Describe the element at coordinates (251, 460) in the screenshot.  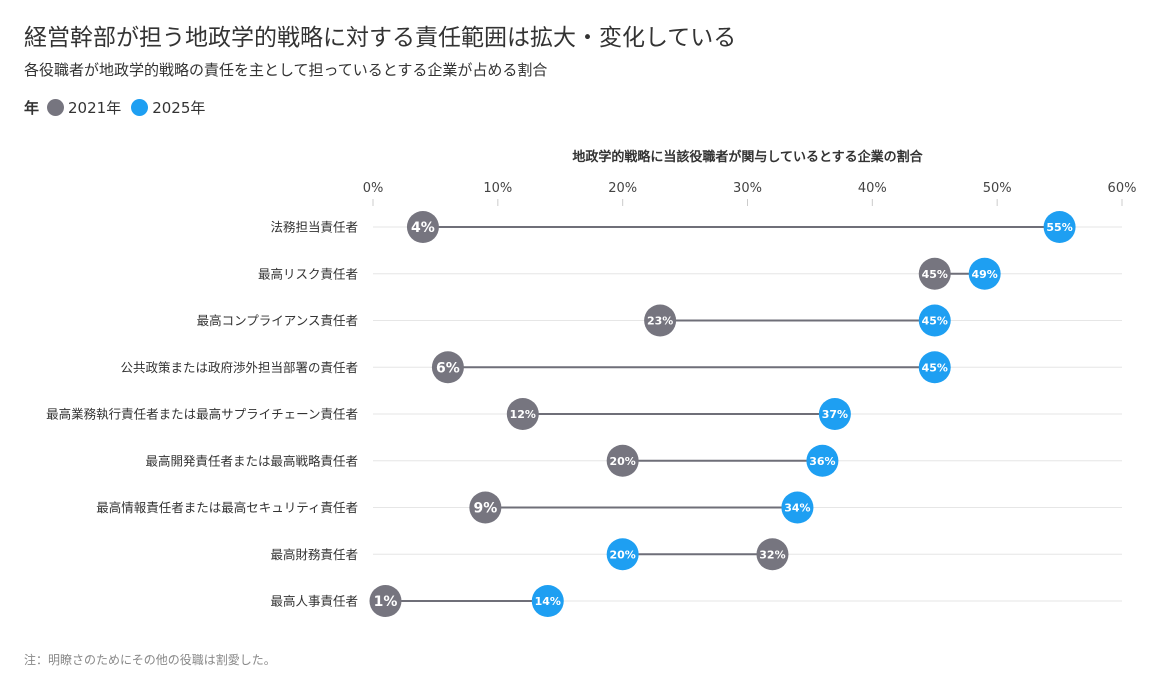
I see `category-label: 最高開発責任者または最高戦略責任者` at that location.